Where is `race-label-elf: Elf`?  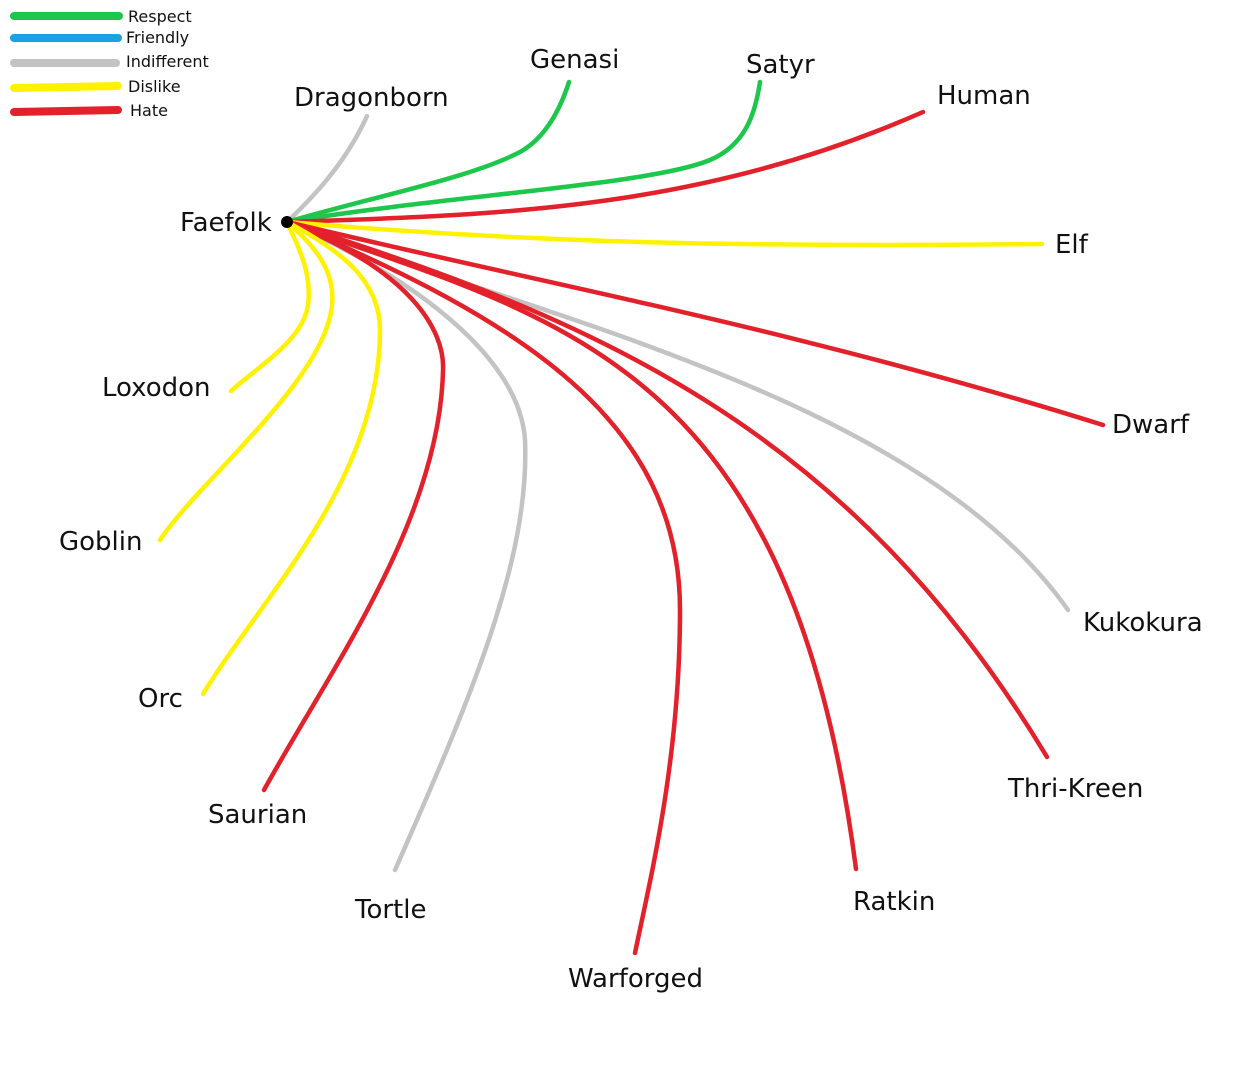 race-label-elf: Elf is located at coordinates (1072, 245).